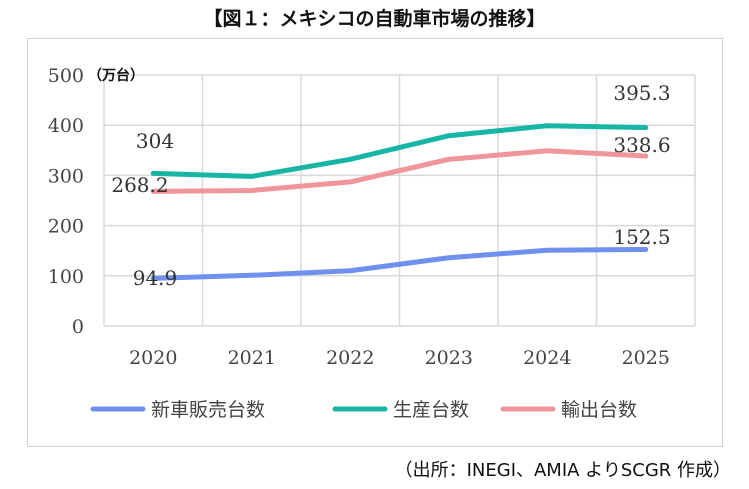 Image resolution: width=749 pixels, height=489 pixels. Describe the element at coordinates (66, 76) in the screenshot. I see `y-tick-label: 500` at that location.